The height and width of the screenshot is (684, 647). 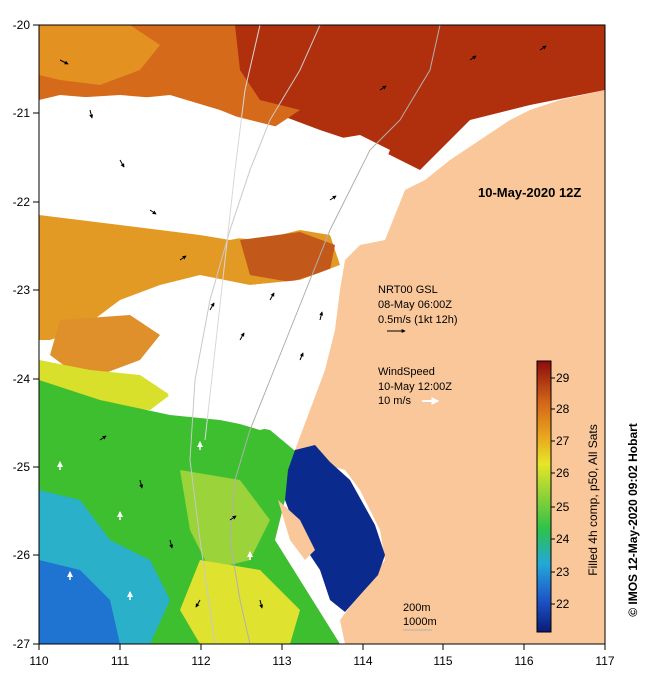 What do you see at coordinates (442, 661) in the screenshot?
I see `x-tick-label: 115` at bounding box center [442, 661].